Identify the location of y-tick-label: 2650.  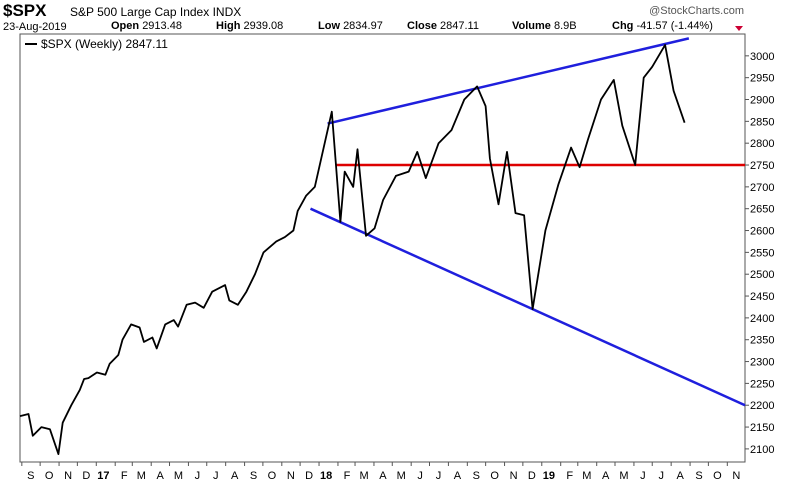
(762, 210).